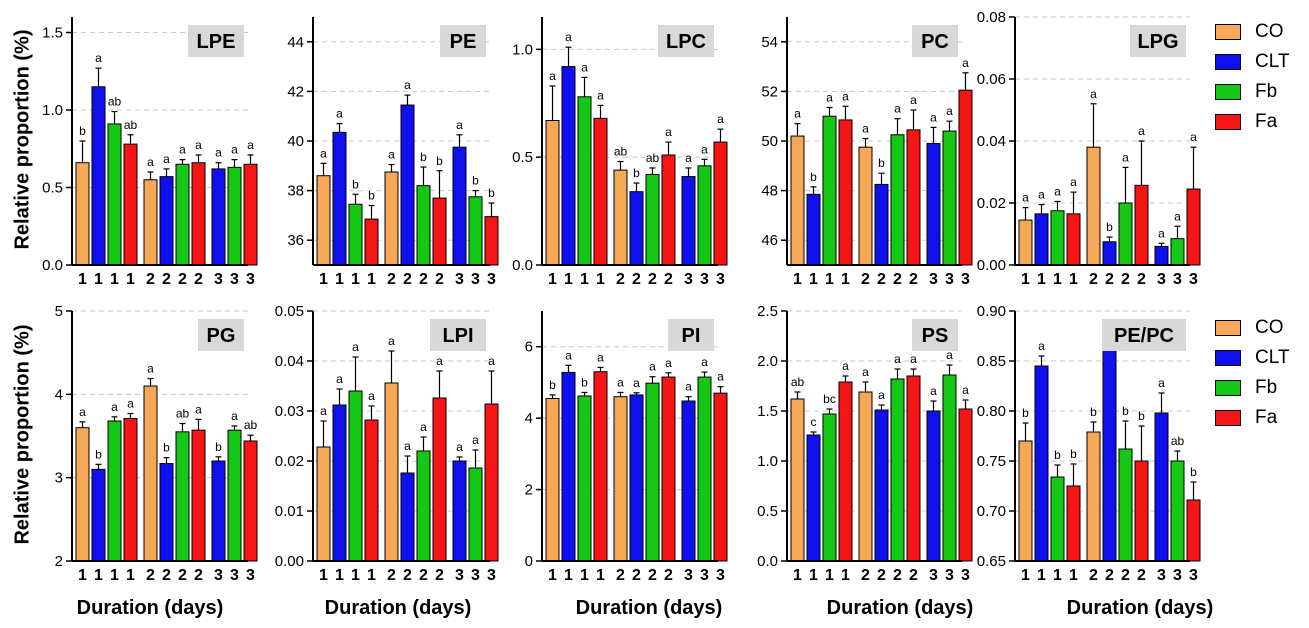 The width and height of the screenshot is (1309, 628). I want to click on y-tick-label: 50, so click(769, 141).